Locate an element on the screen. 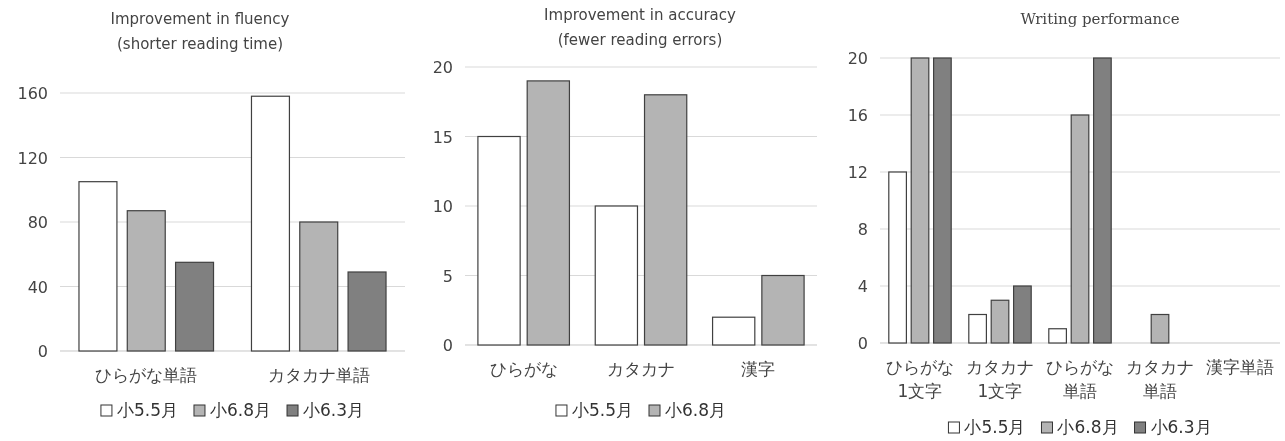 Image resolution: width=1285 pixels, height=441 pixels. x-tick-label: カタカナ is located at coordinates (641, 369).